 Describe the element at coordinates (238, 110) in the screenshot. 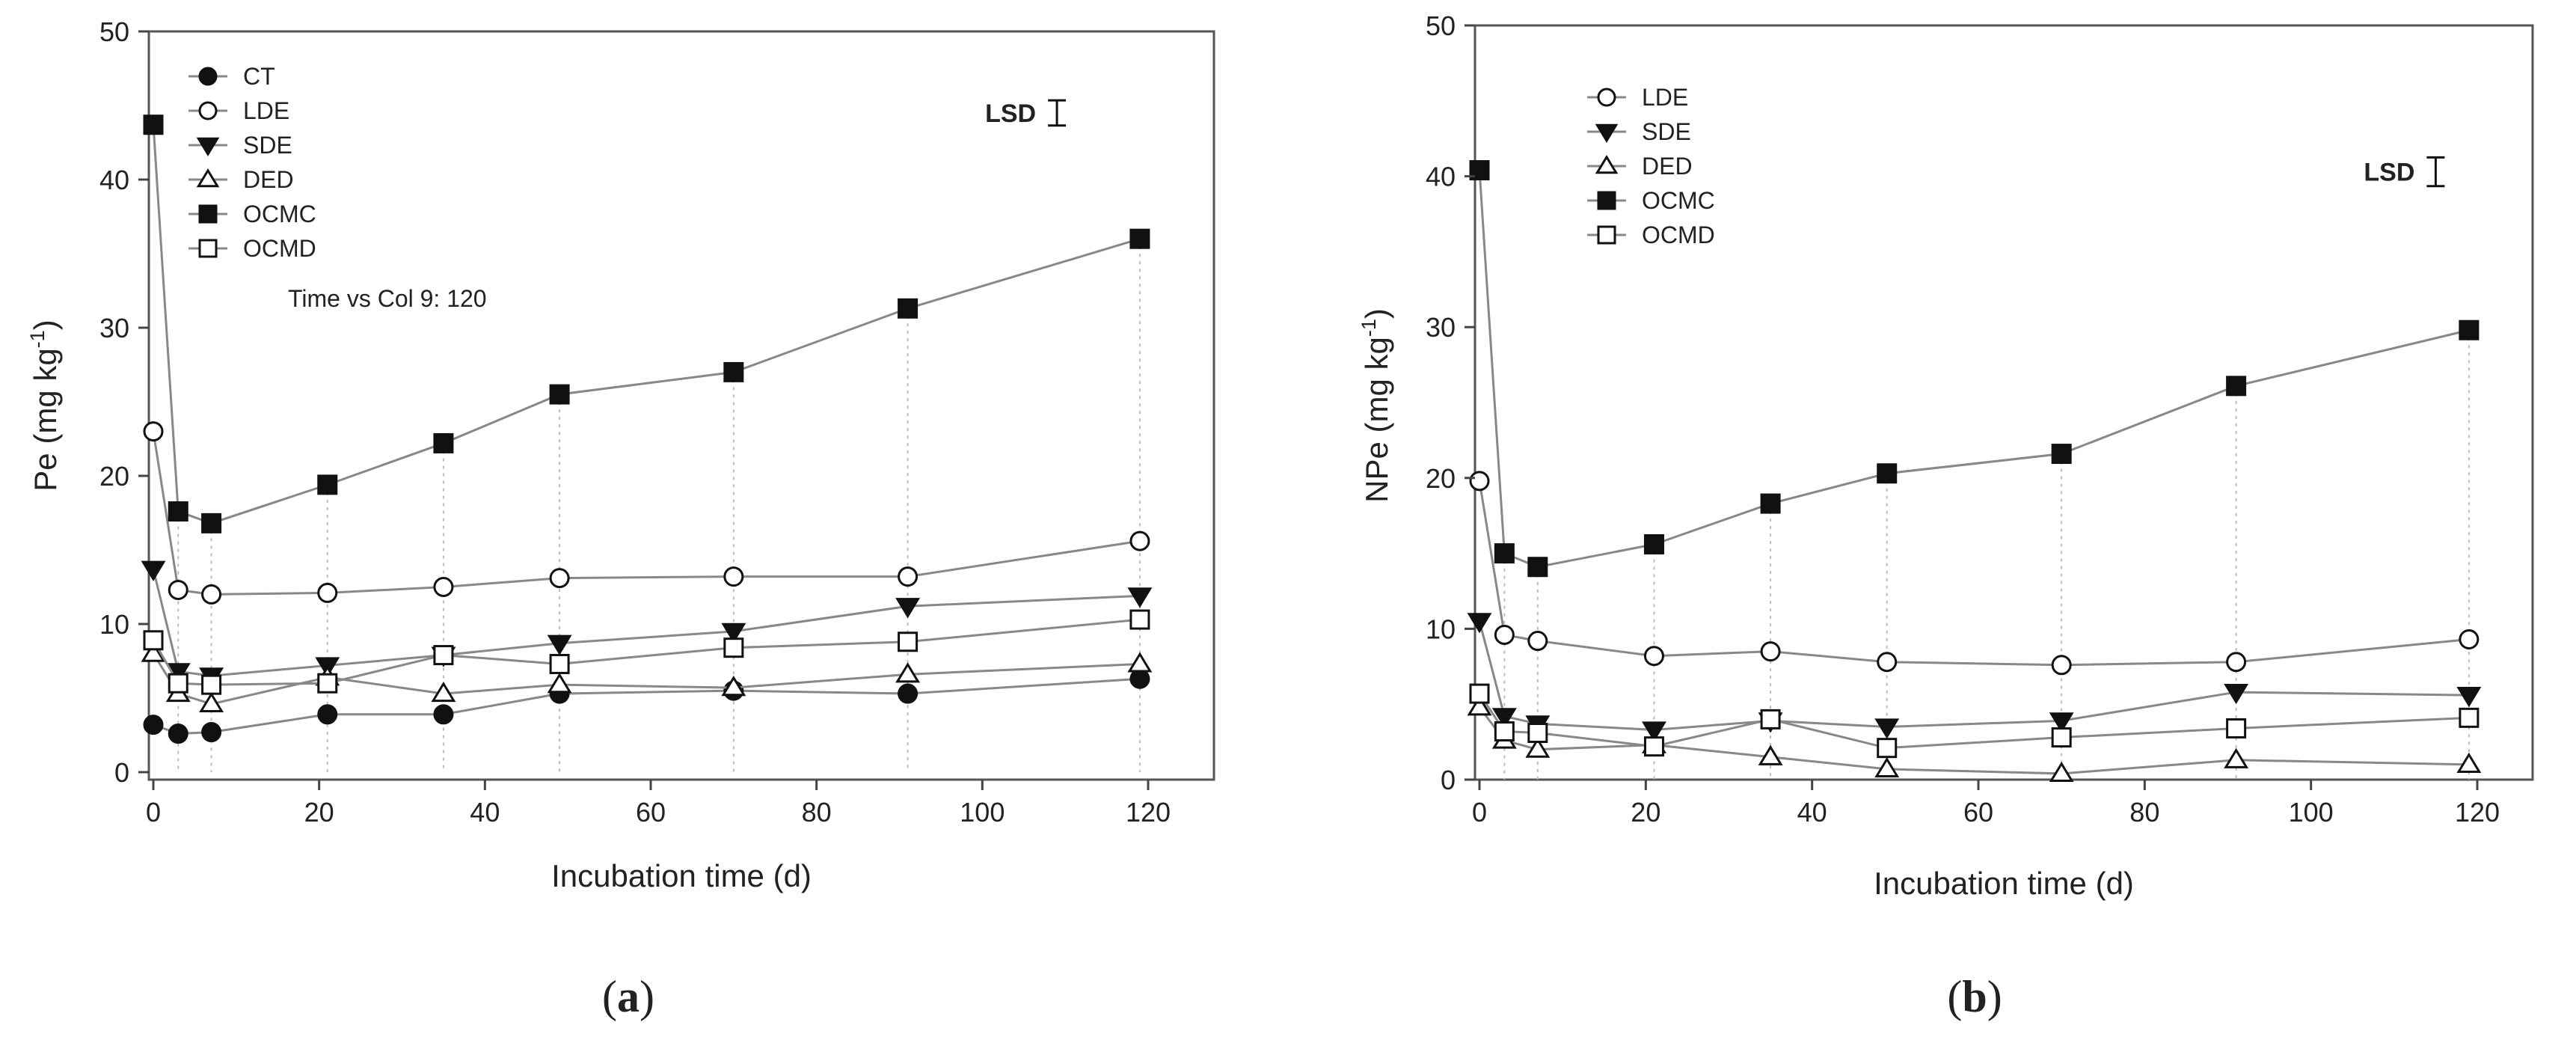

I see `legend-item-lde: LDE` at that location.